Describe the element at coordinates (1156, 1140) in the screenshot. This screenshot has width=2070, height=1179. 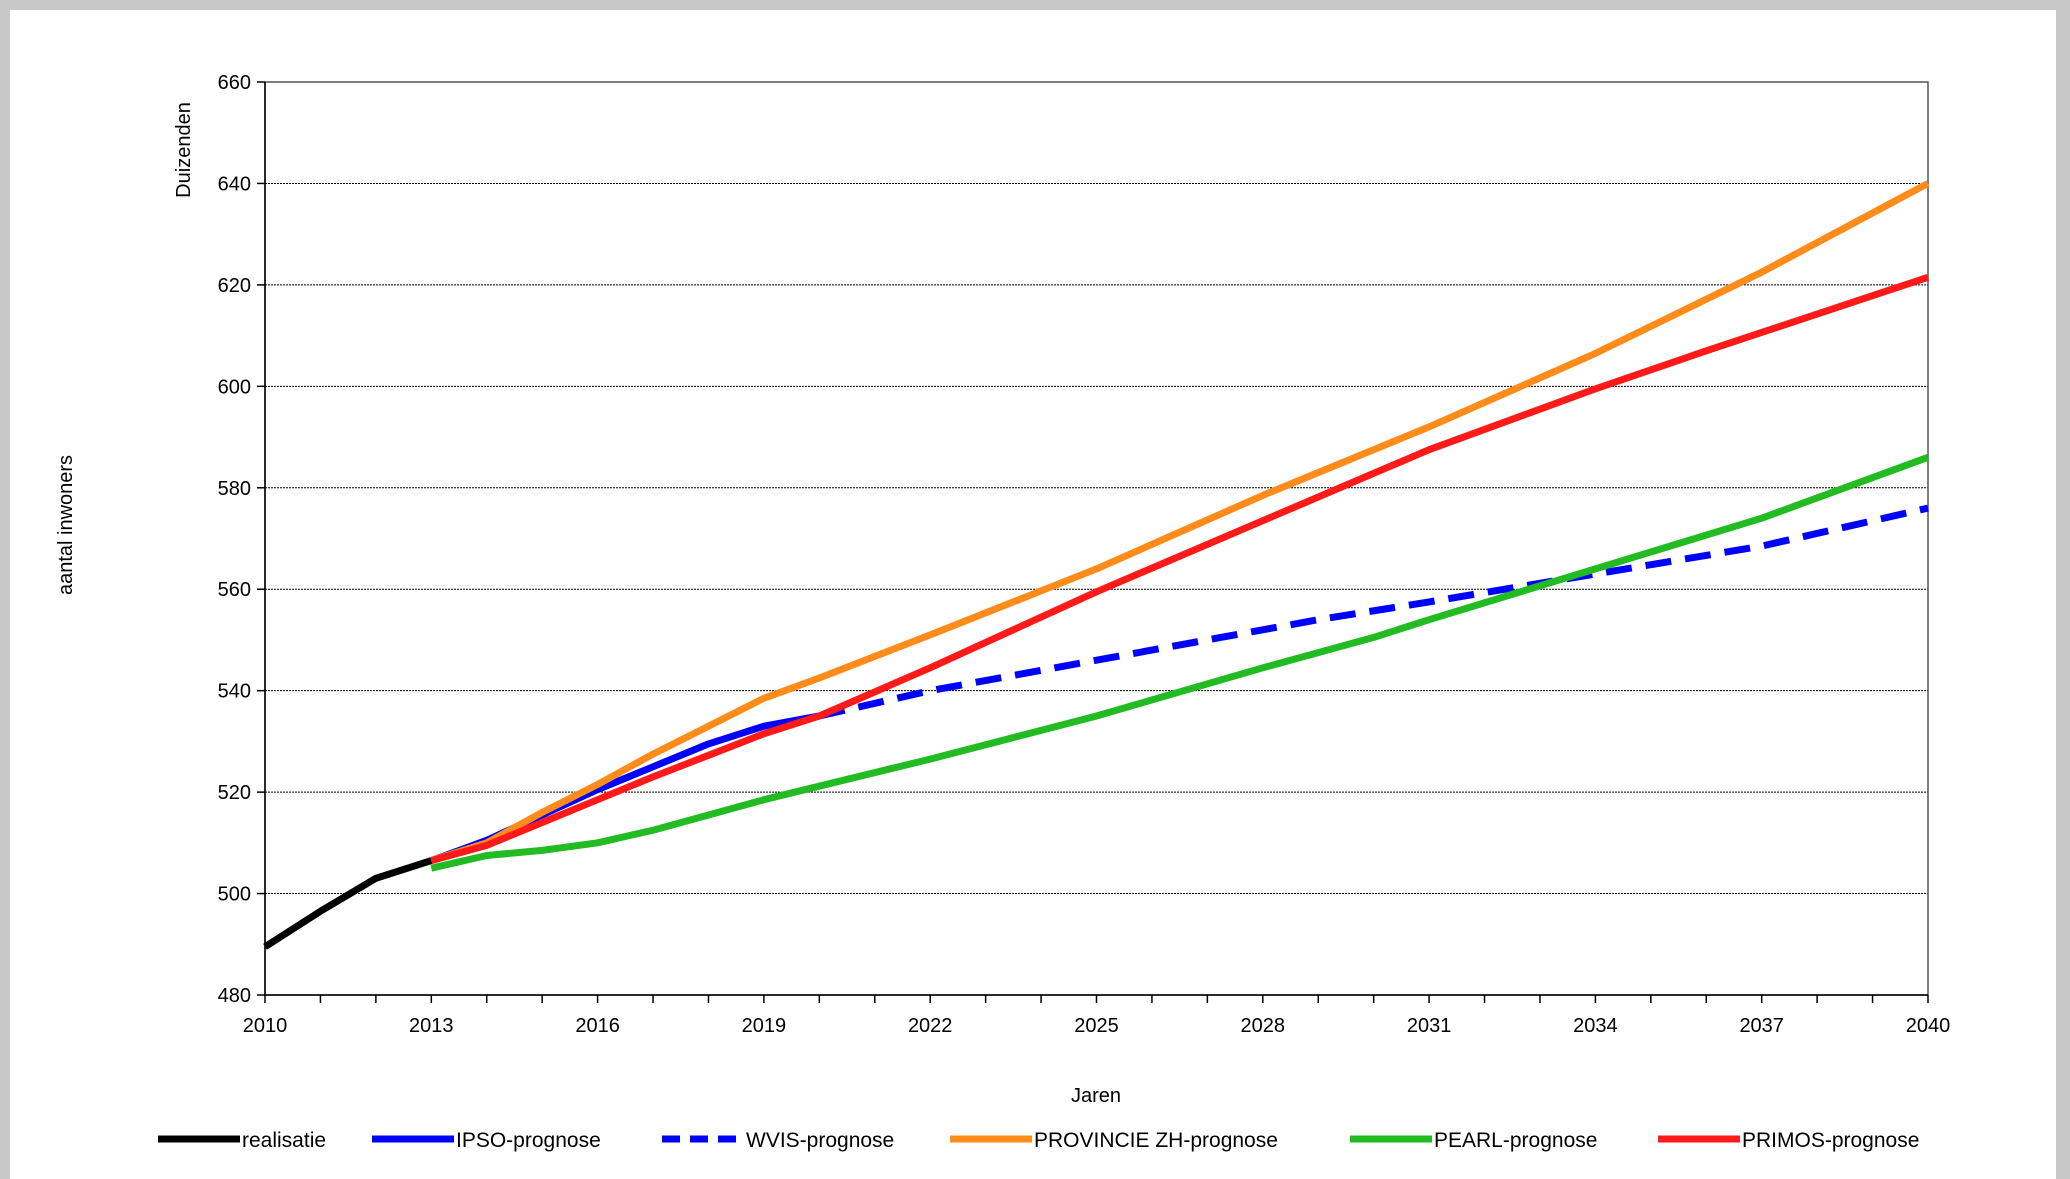
I see `legend-label-provincie-zh-prognose: PROVINCIE ZH-prognose` at that location.